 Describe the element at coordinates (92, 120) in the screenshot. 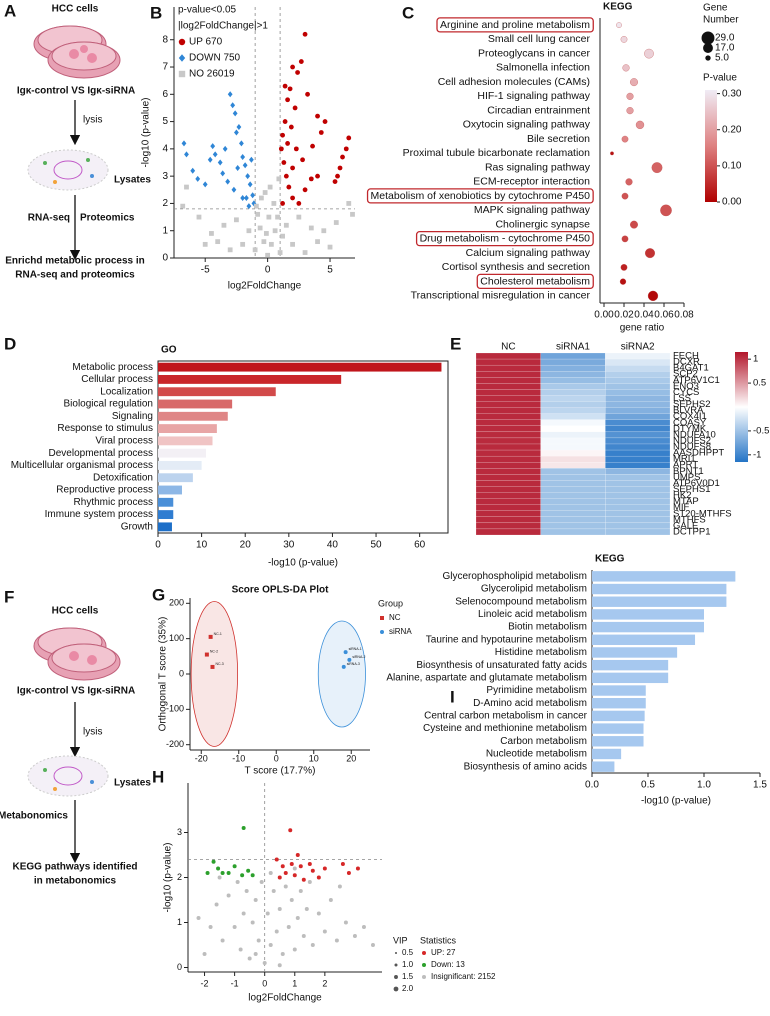

I see `diagram-text: lysis` at that location.